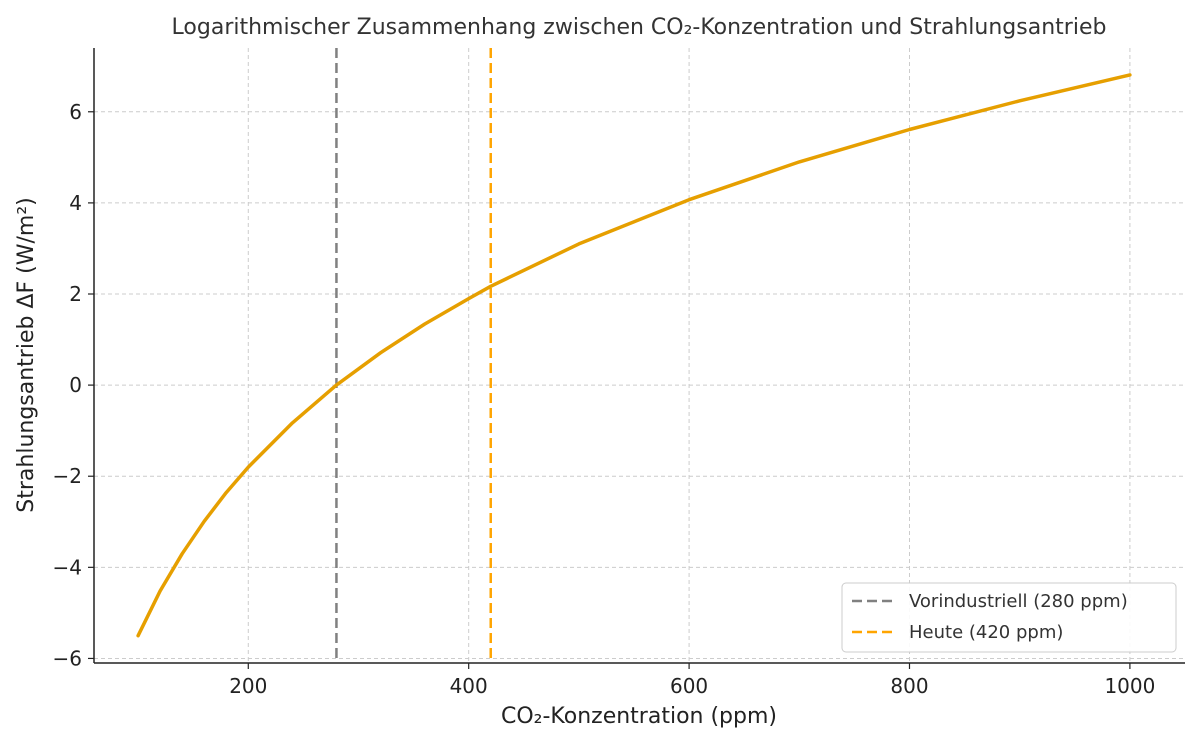  Describe the element at coordinates (75, 112) in the screenshot. I see `y-tick-label: 6` at that location.